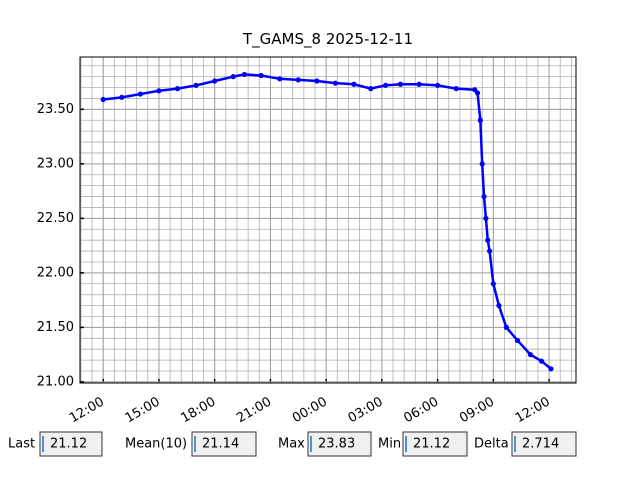 The width and height of the screenshot is (640, 484). I want to click on x-tick-label: 06:00, so click(421, 411).